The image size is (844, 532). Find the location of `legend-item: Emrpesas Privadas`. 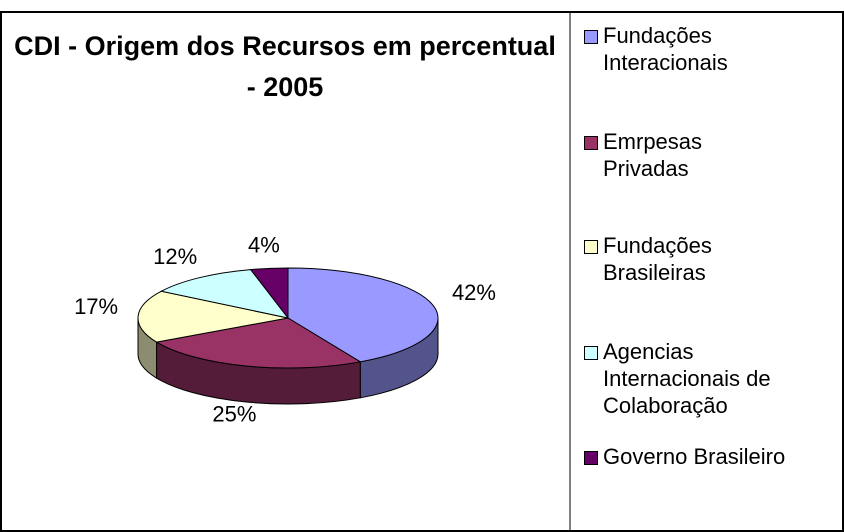

legend-item: Emrpesas Privadas is located at coordinates (681, 155).